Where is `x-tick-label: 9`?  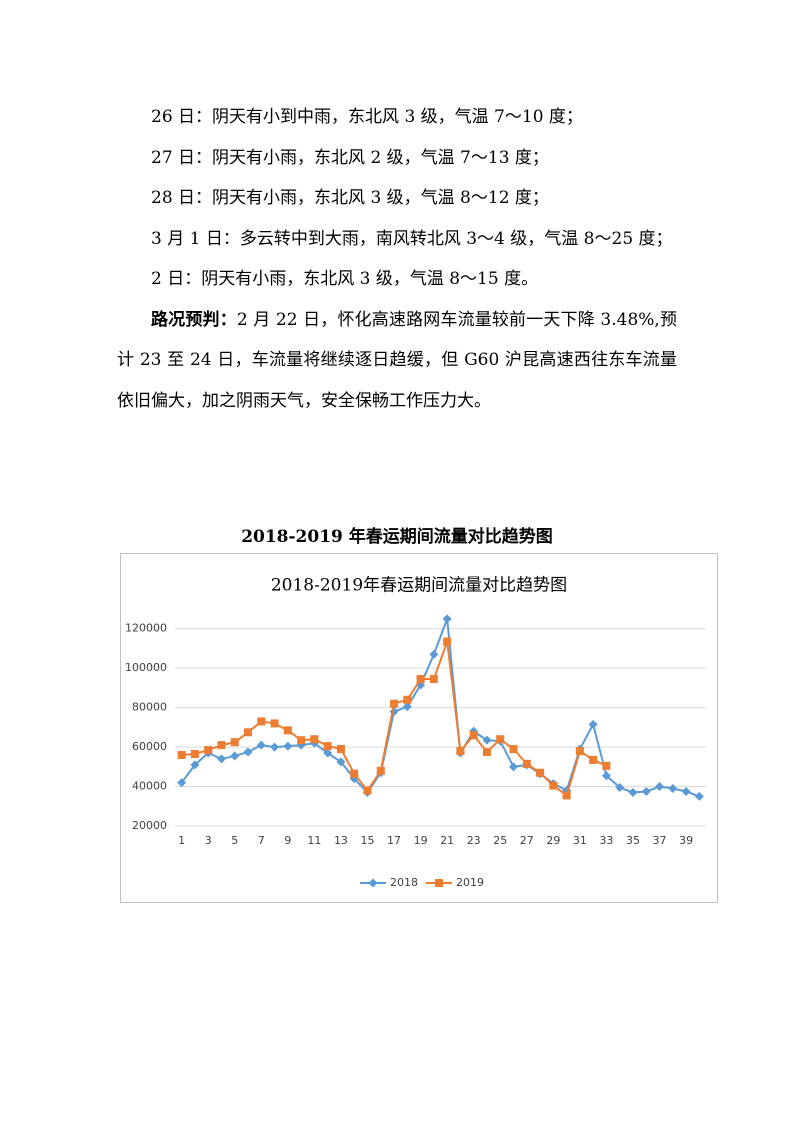 x-tick-label: 9 is located at coordinates (287, 840).